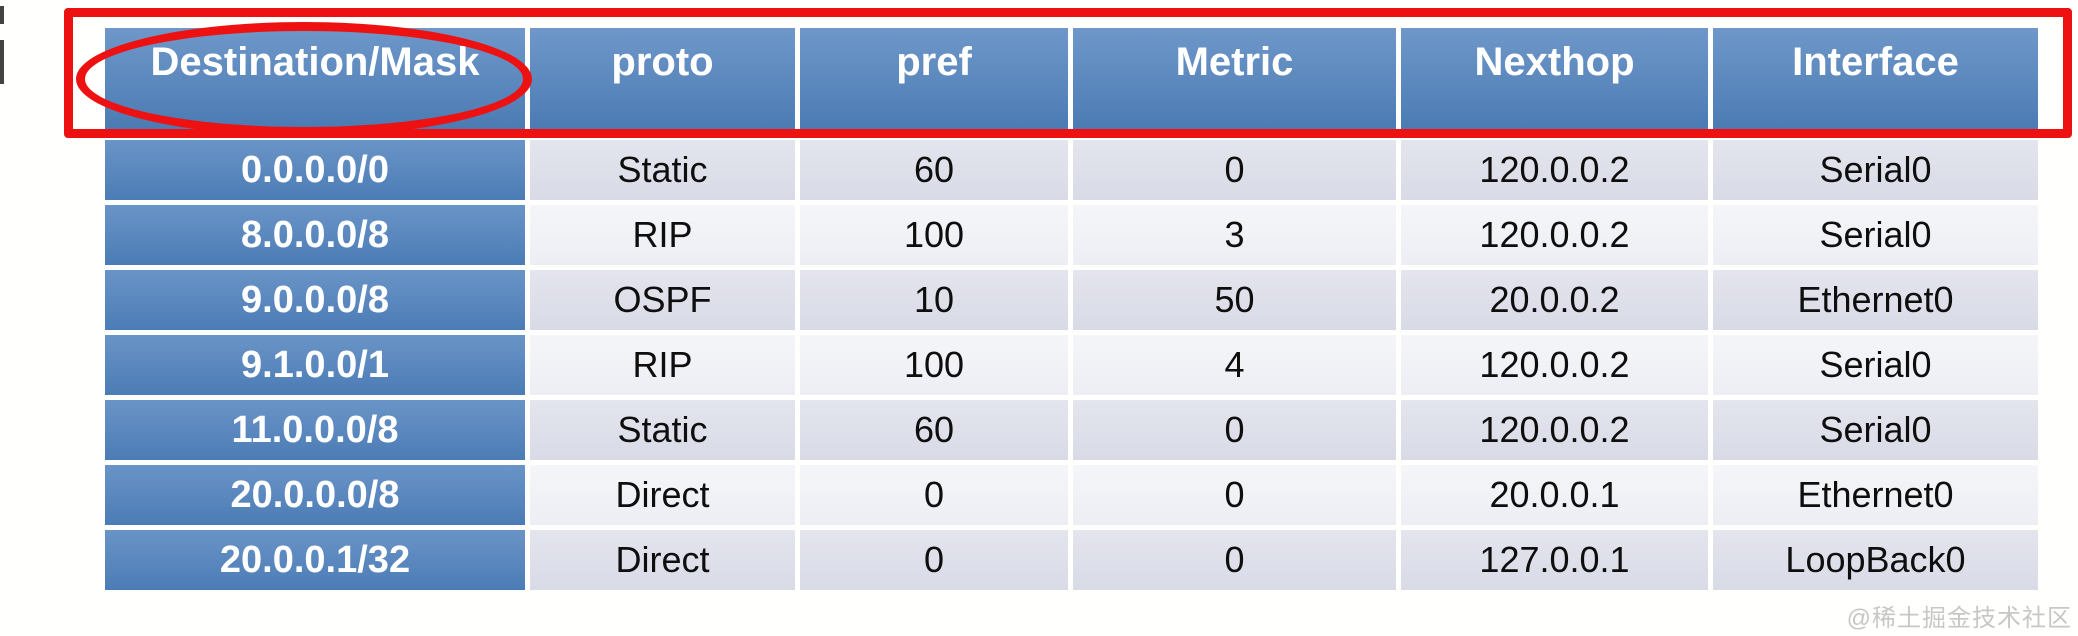  I want to click on table-cell: 127.0.0.1, so click(1554, 560).